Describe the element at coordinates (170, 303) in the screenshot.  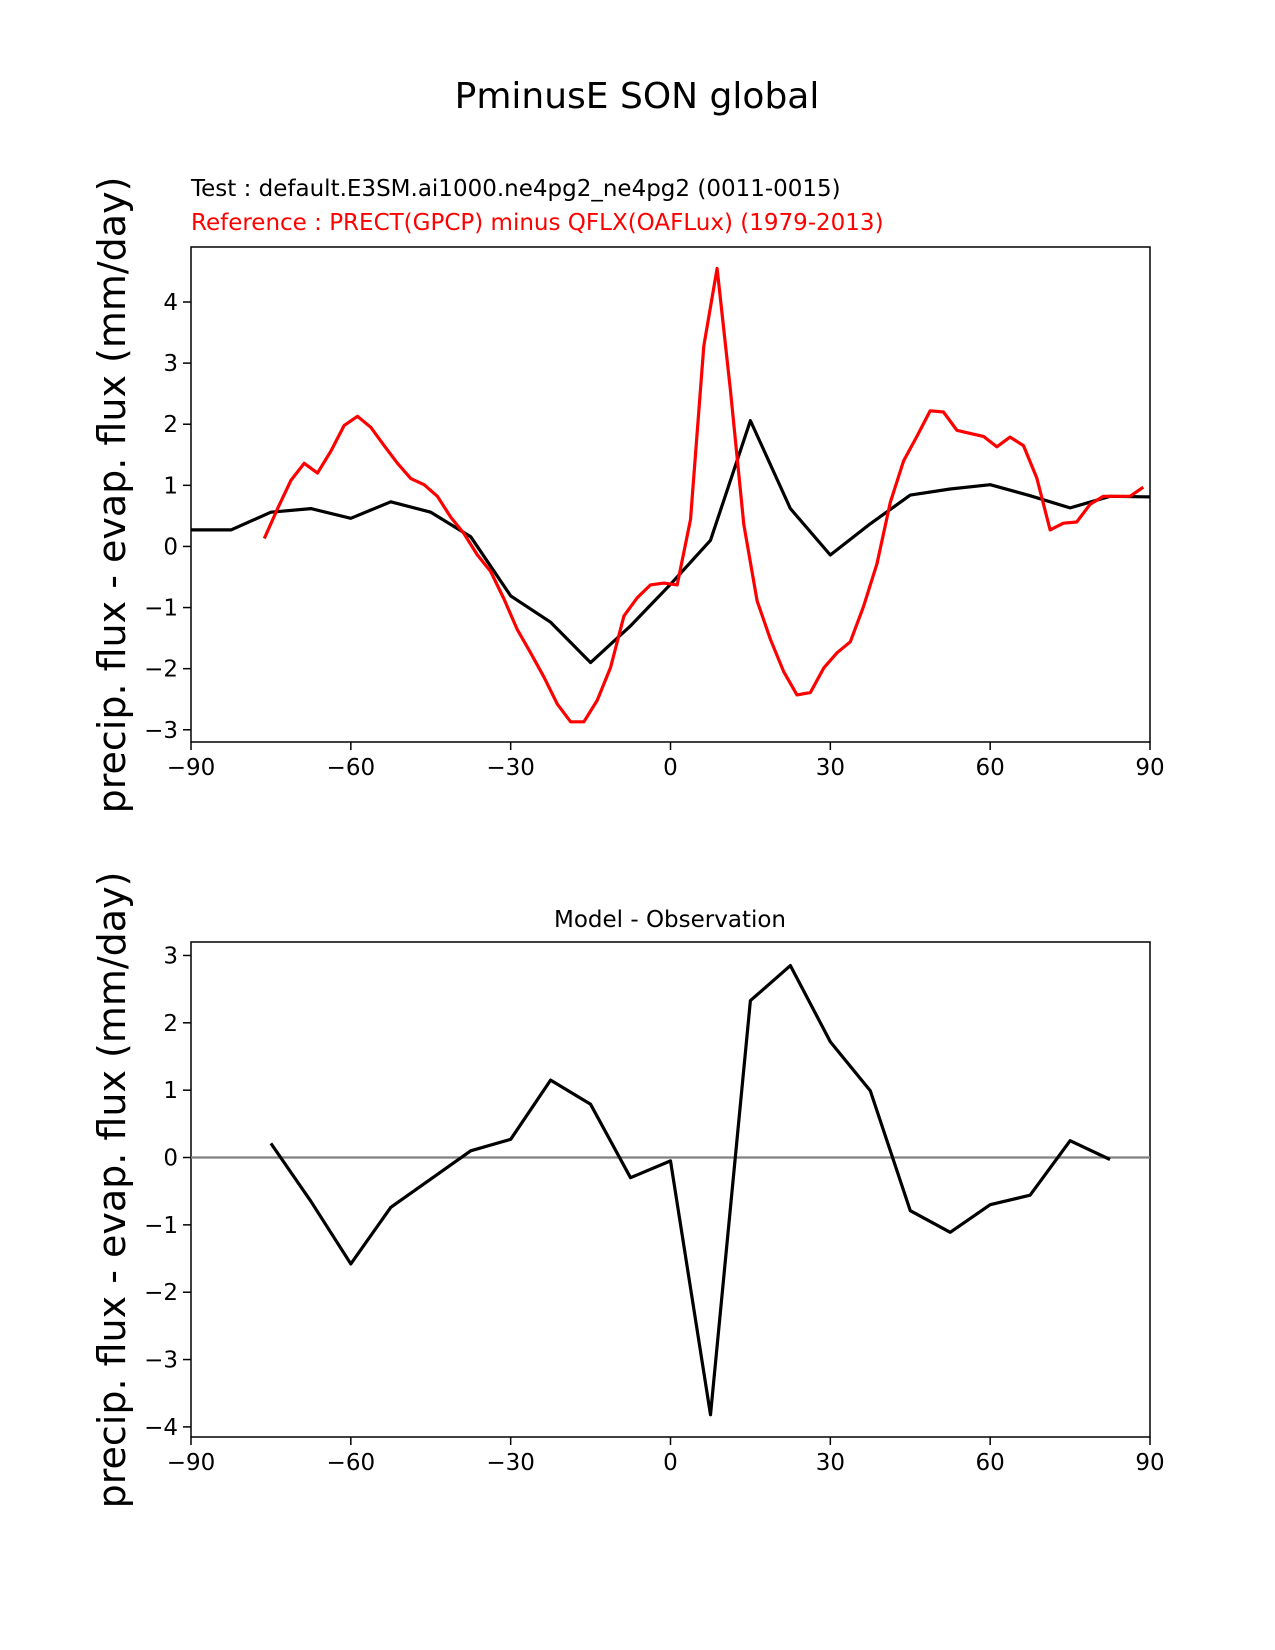
I see `top-y-tick-label: 4` at that location.